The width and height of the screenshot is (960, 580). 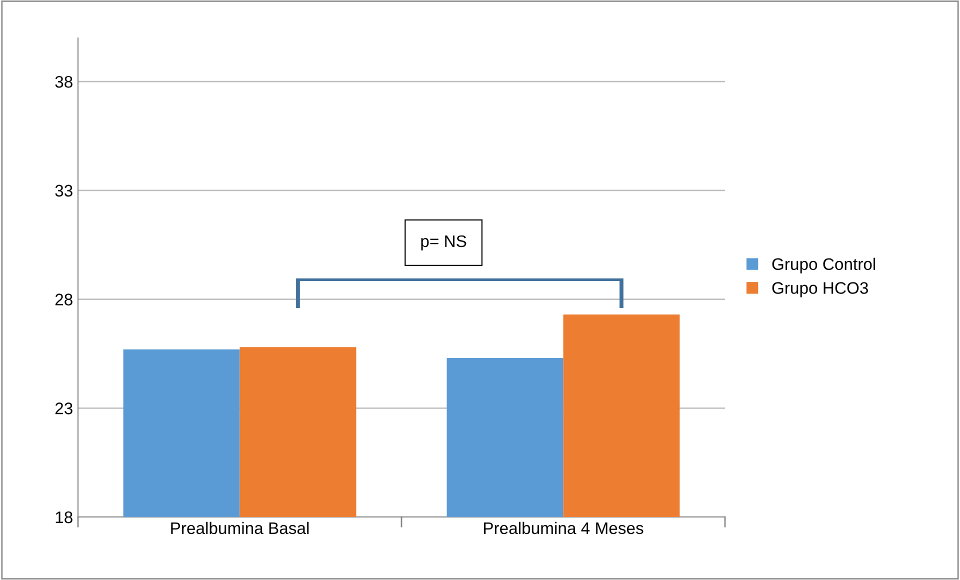 What do you see at coordinates (63, 82) in the screenshot?
I see `y-tick-label: 38` at bounding box center [63, 82].